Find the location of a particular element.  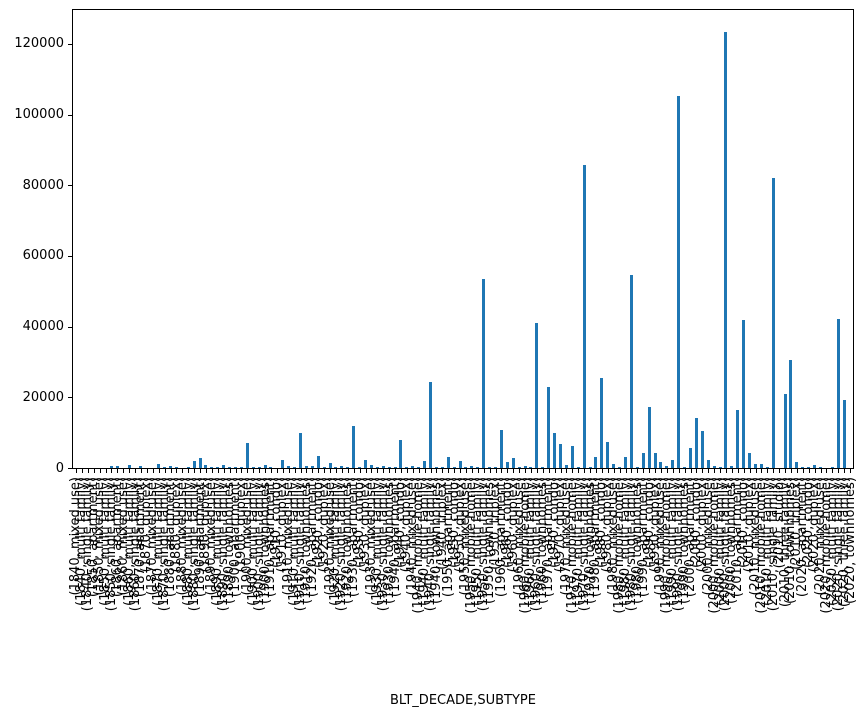

y-tick-label: 20000 is located at coordinates (43, 397).